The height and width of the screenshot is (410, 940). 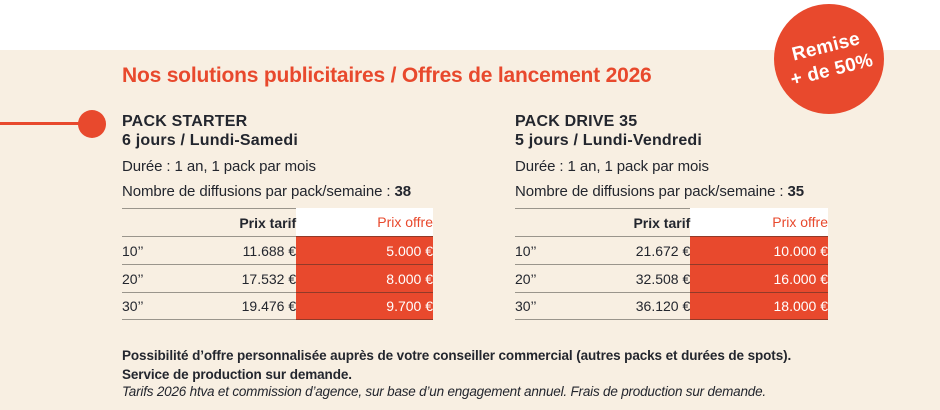 I want to click on pack-schedule: 5 jours / Lundi-Vendredi, so click(x=609, y=140).